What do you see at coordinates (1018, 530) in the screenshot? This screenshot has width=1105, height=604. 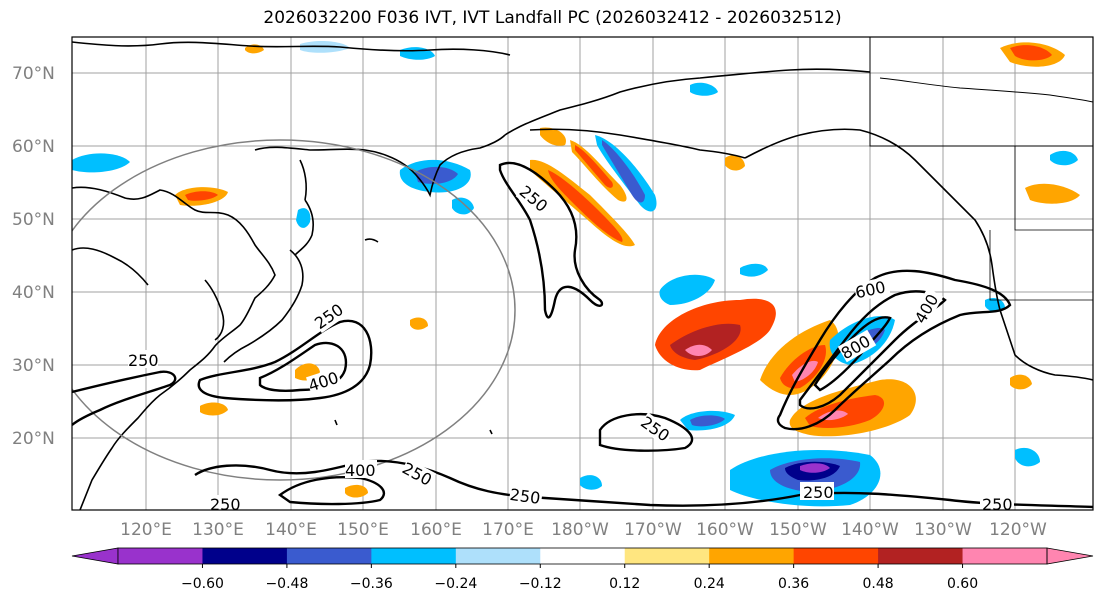 I see `lon-label: 120°W` at bounding box center [1018, 530].